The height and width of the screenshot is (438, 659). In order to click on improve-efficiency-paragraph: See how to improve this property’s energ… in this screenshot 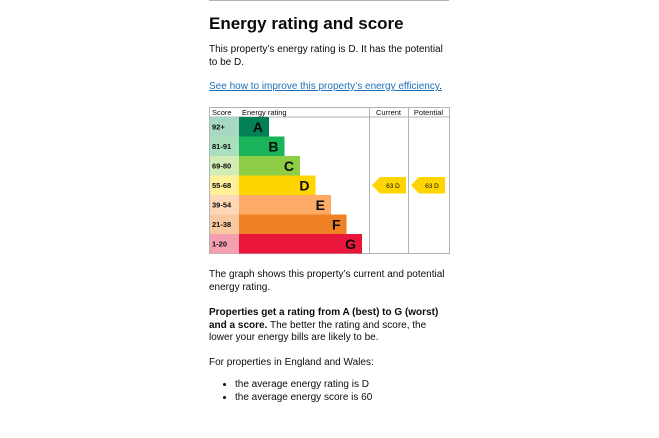, I will do `click(329, 87)`.